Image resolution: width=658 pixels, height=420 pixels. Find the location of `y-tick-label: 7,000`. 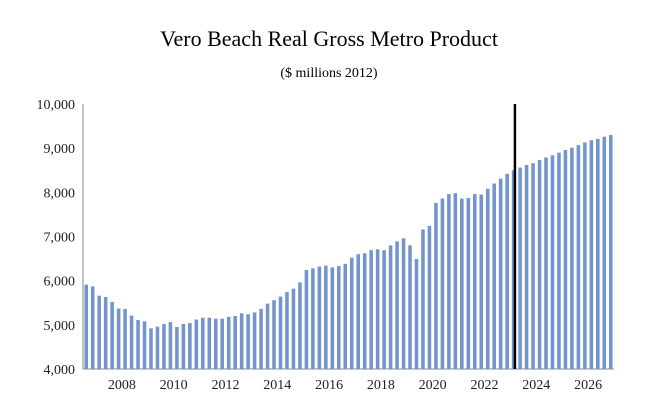

y-tick-label: 7,000 is located at coordinates (60, 238).